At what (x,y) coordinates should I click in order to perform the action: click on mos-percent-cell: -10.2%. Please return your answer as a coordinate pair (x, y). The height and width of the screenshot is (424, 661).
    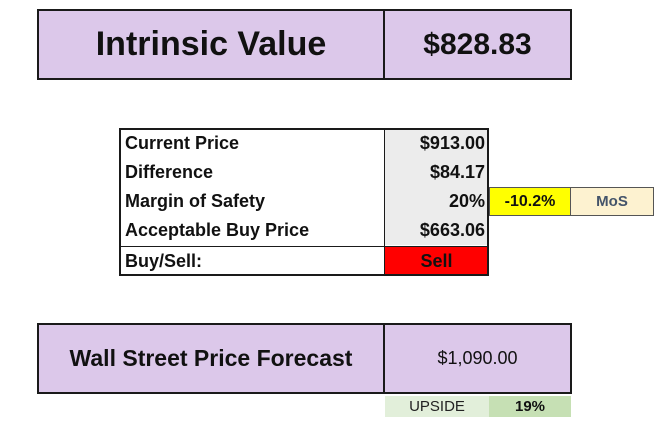
    Looking at the image, I should click on (530, 201).